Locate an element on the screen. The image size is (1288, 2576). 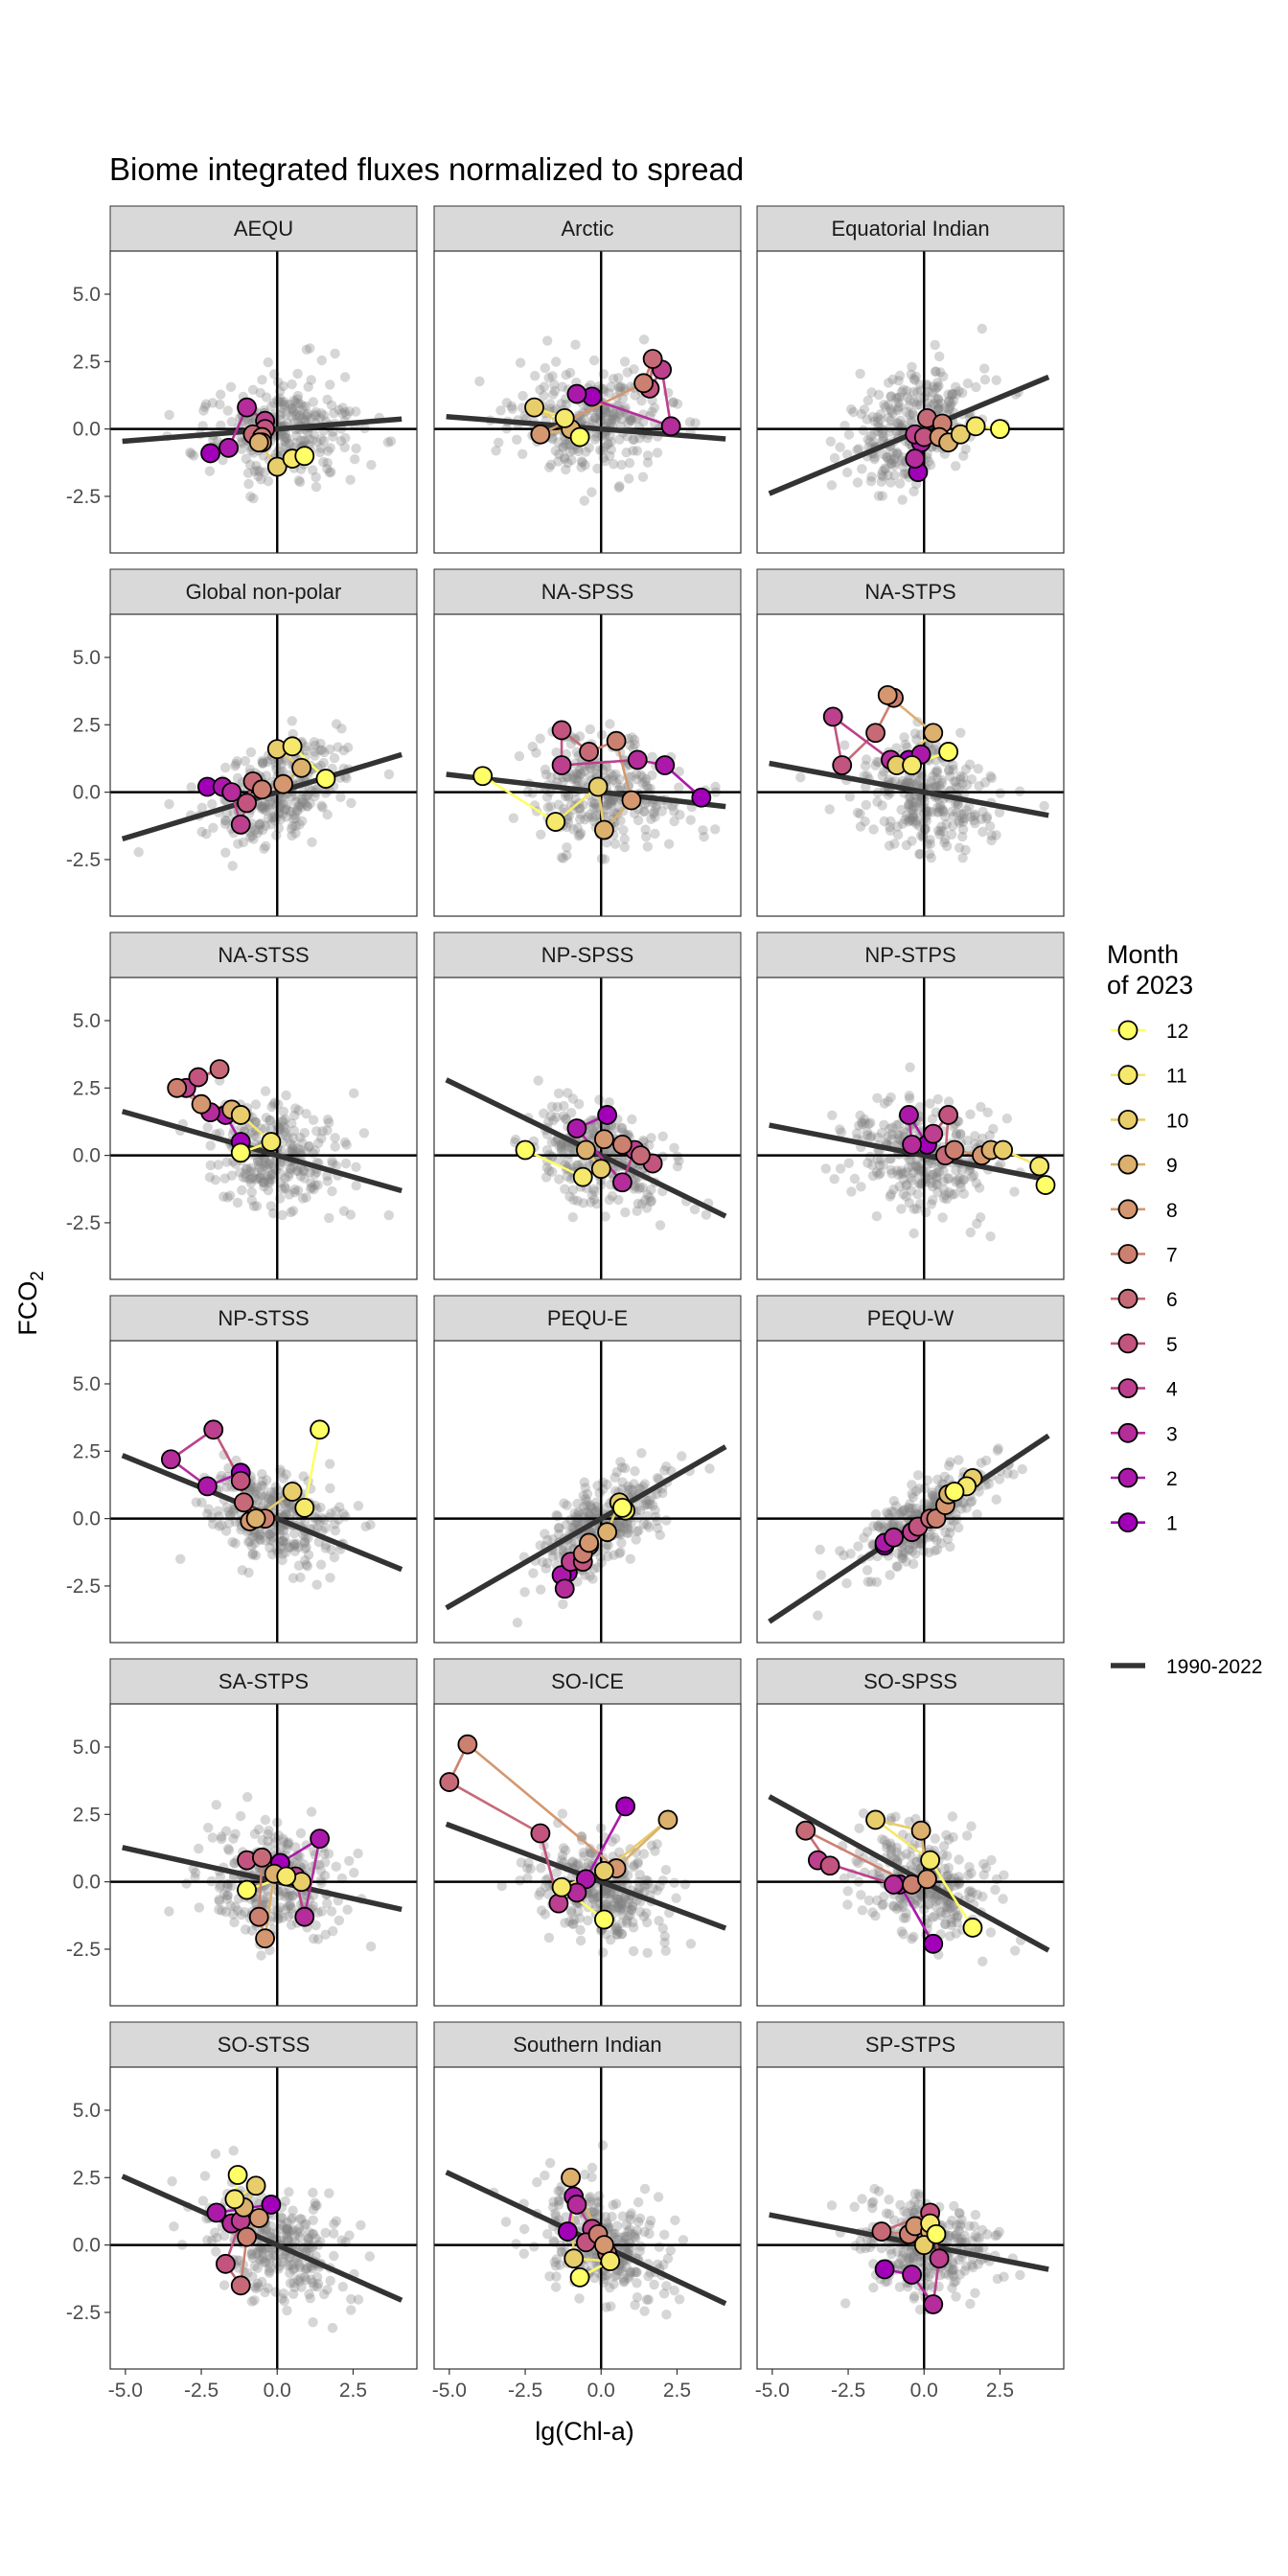
strip-label-so-spss: SO-SPSS is located at coordinates (910, 1681).